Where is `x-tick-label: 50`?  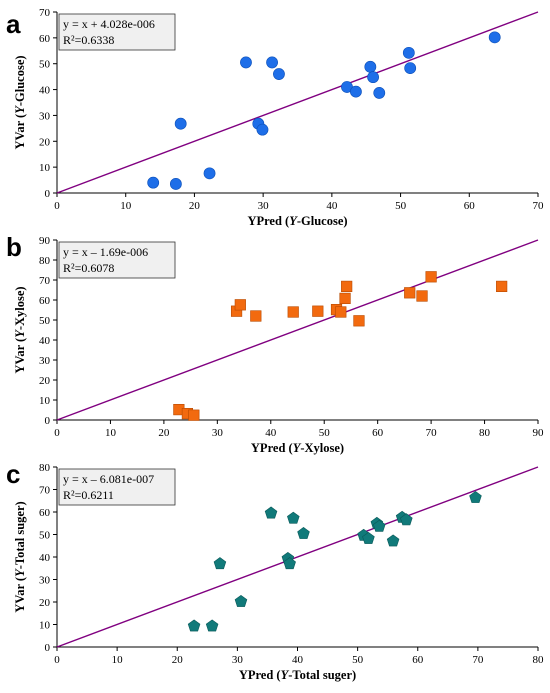 x-tick-label: 50 is located at coordinates (401, 206).